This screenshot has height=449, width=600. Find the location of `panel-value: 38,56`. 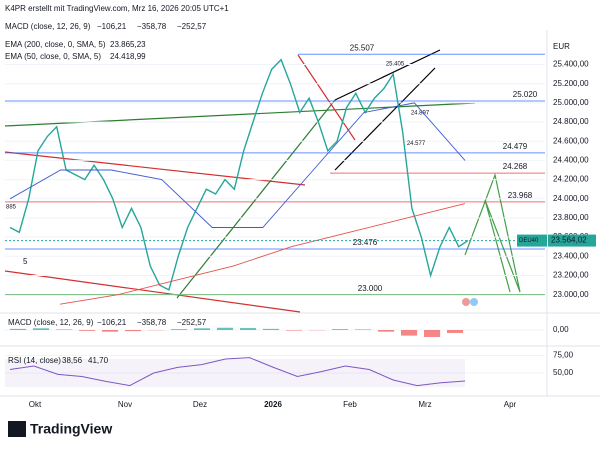

panel-value: 38,56 is located at coordinates (72, 360).